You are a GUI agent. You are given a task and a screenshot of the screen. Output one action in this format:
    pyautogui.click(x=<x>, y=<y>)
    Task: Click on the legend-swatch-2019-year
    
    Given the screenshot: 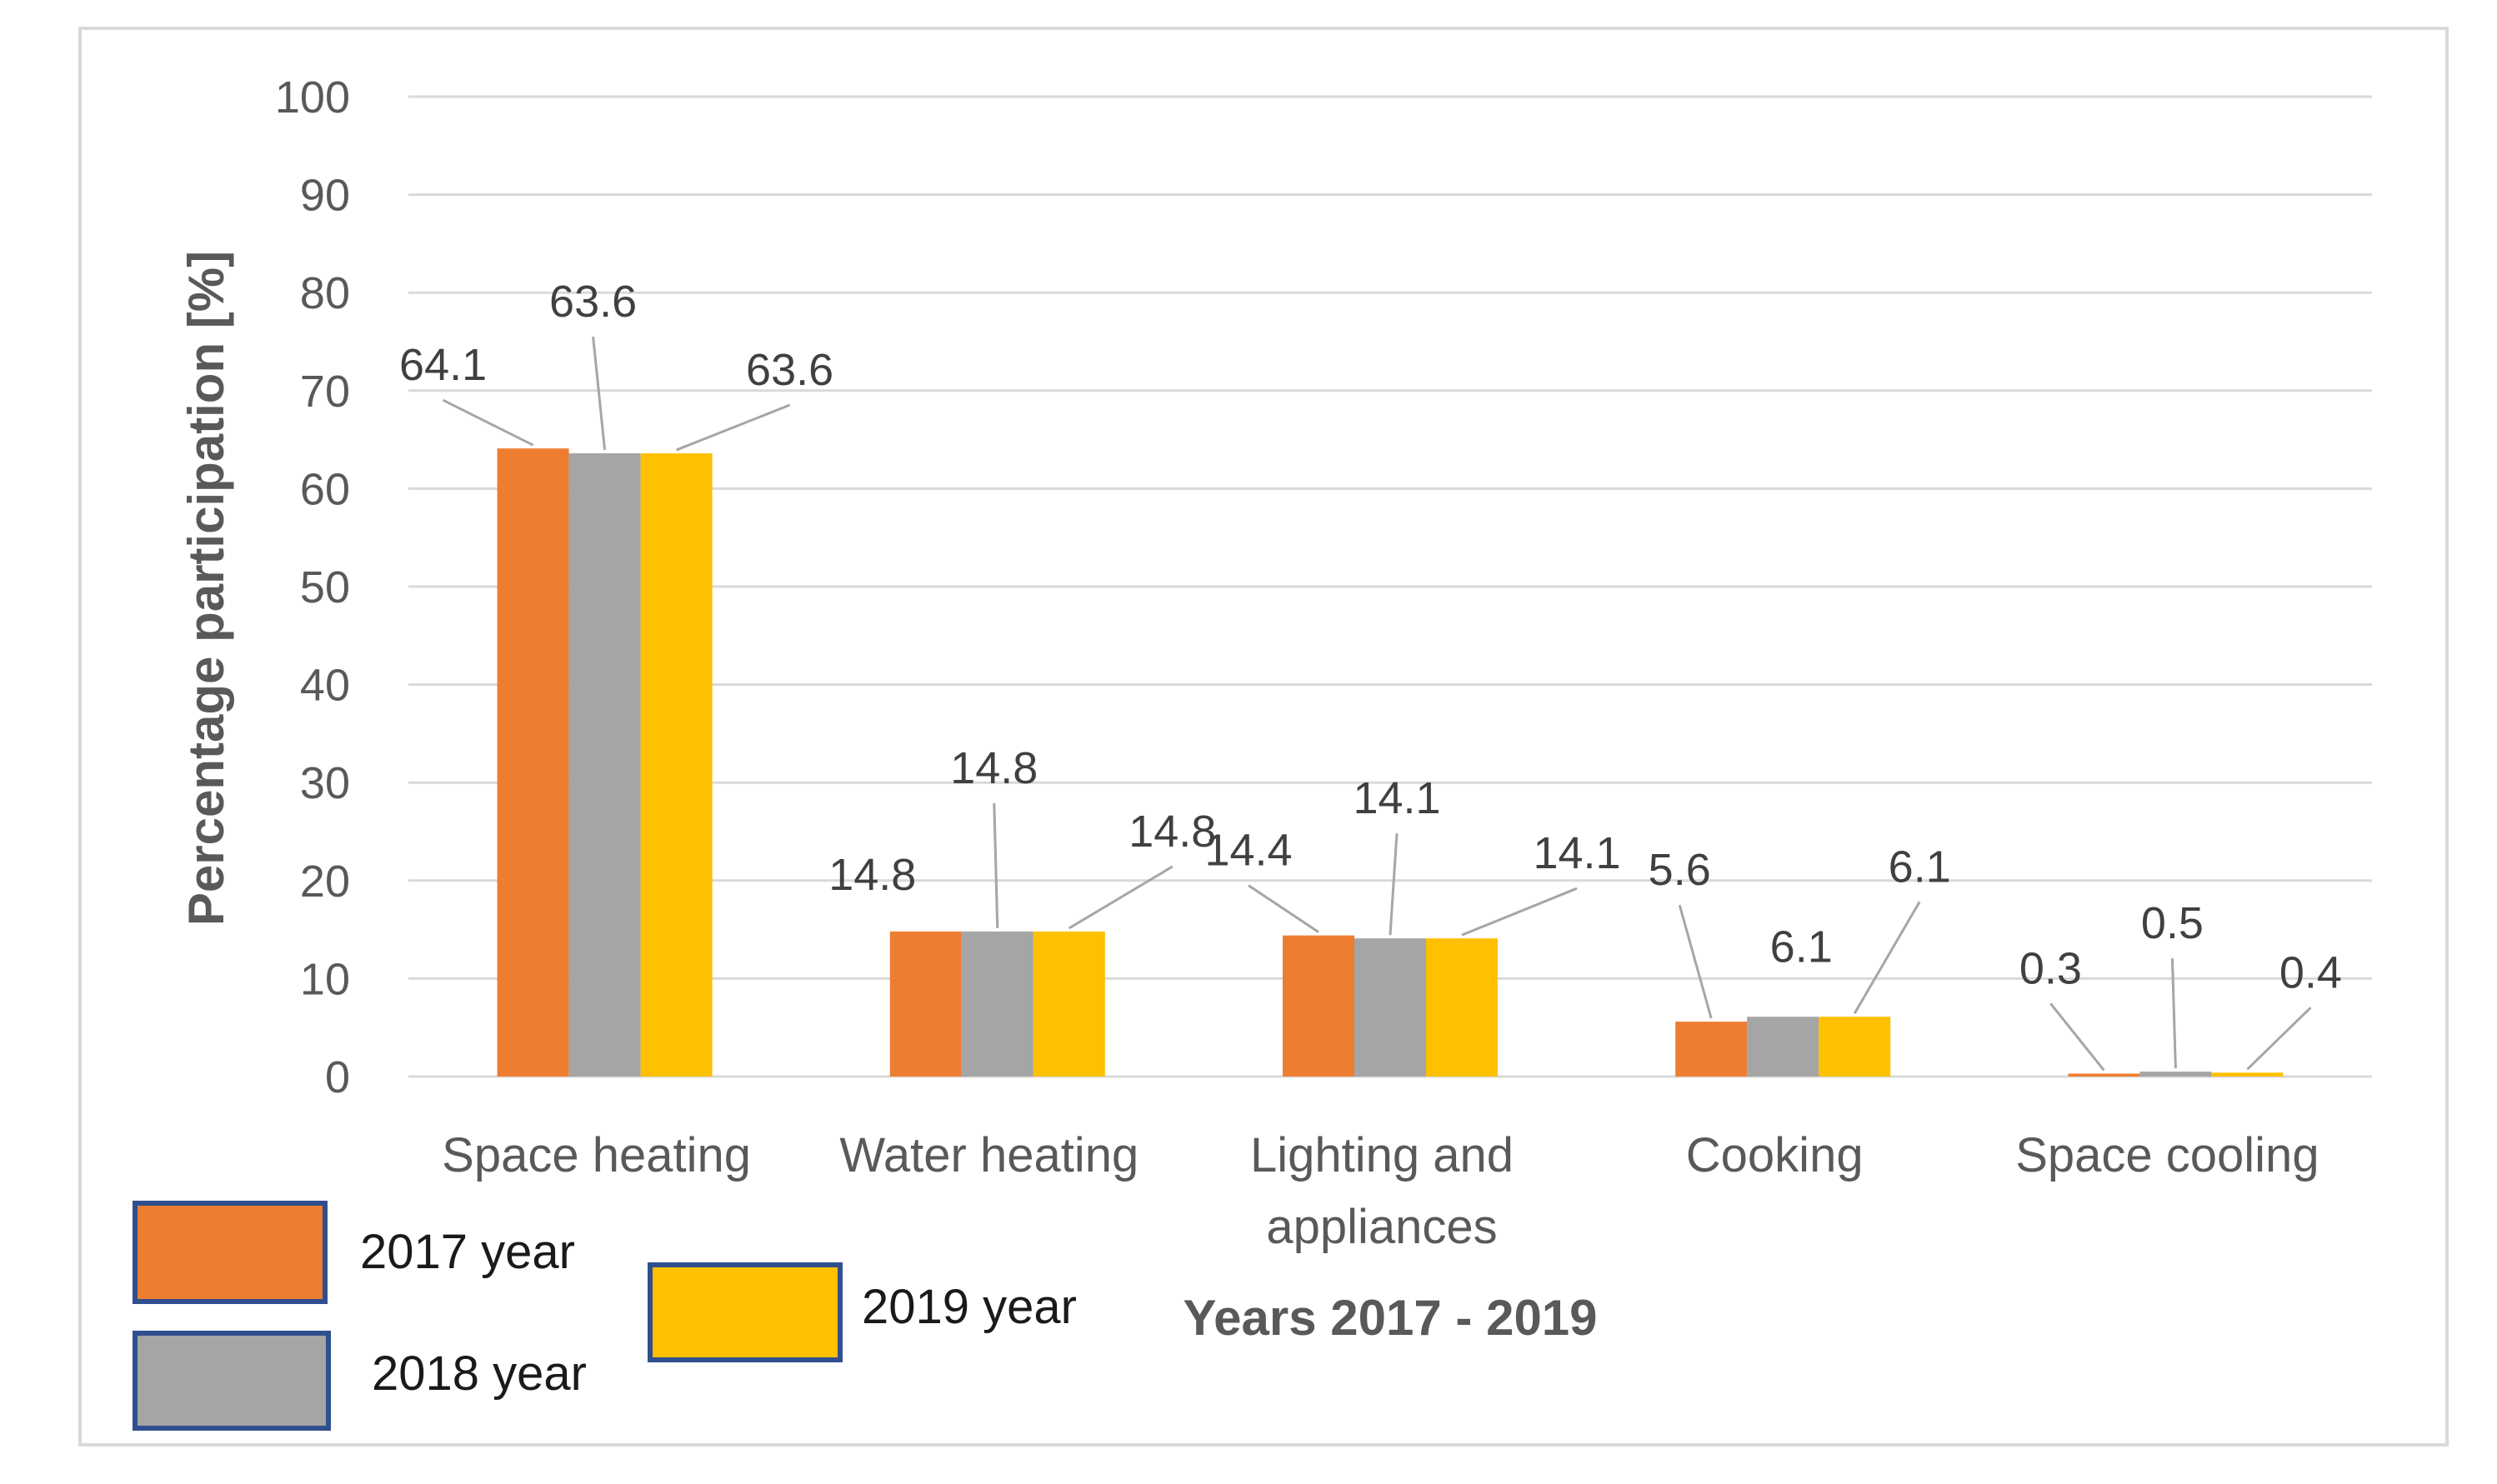 What is the action you would take?
    pyautogui.click(x=745, y=1312)
    